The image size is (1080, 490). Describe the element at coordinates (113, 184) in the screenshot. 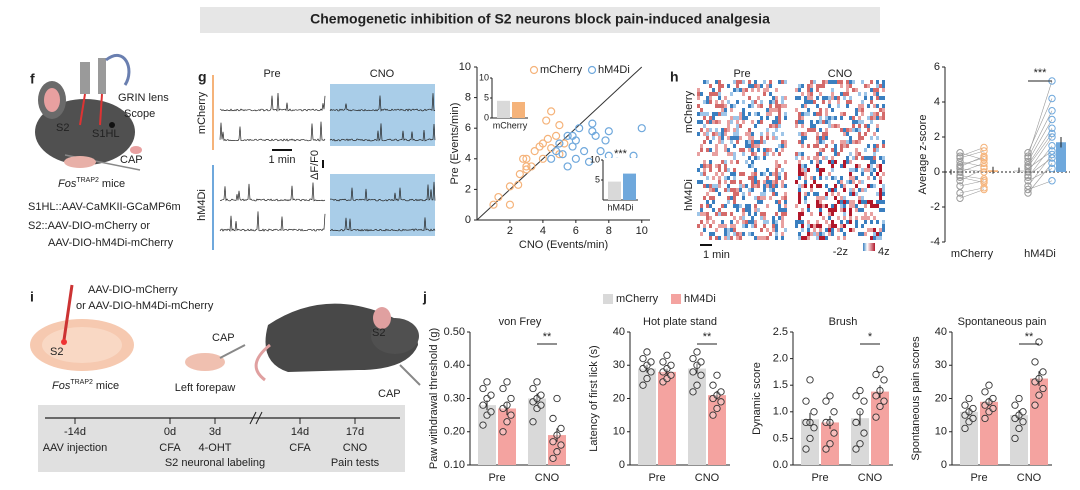

I see `mice-word: mice` at that location.